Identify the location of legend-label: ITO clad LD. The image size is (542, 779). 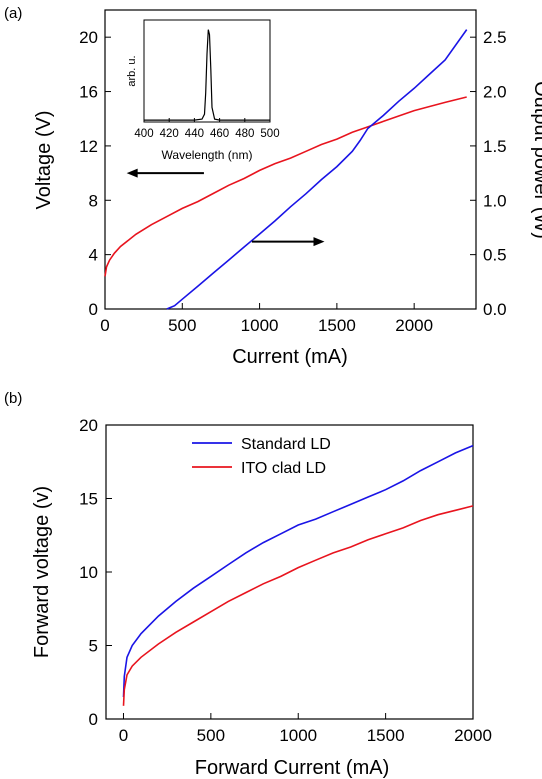
(283, 468).